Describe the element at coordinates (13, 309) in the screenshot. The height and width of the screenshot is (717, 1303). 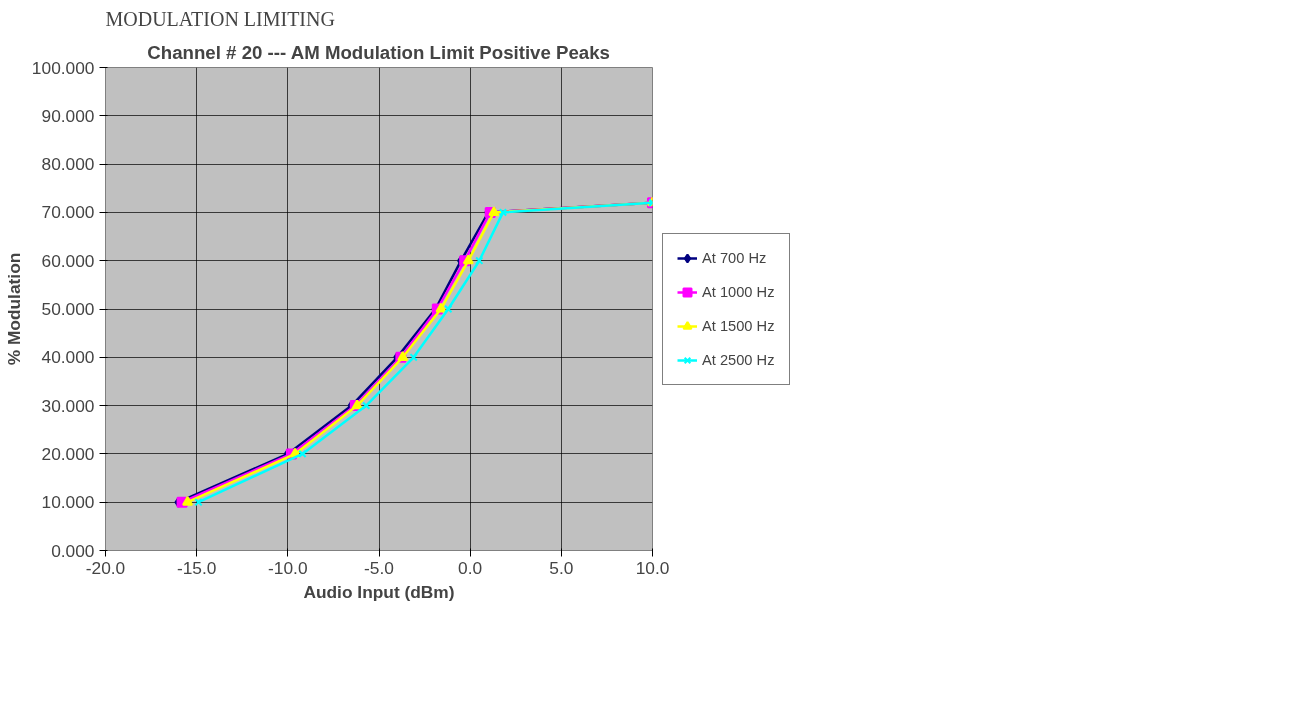
I see `y-axis-title: % Modulation` at that location.